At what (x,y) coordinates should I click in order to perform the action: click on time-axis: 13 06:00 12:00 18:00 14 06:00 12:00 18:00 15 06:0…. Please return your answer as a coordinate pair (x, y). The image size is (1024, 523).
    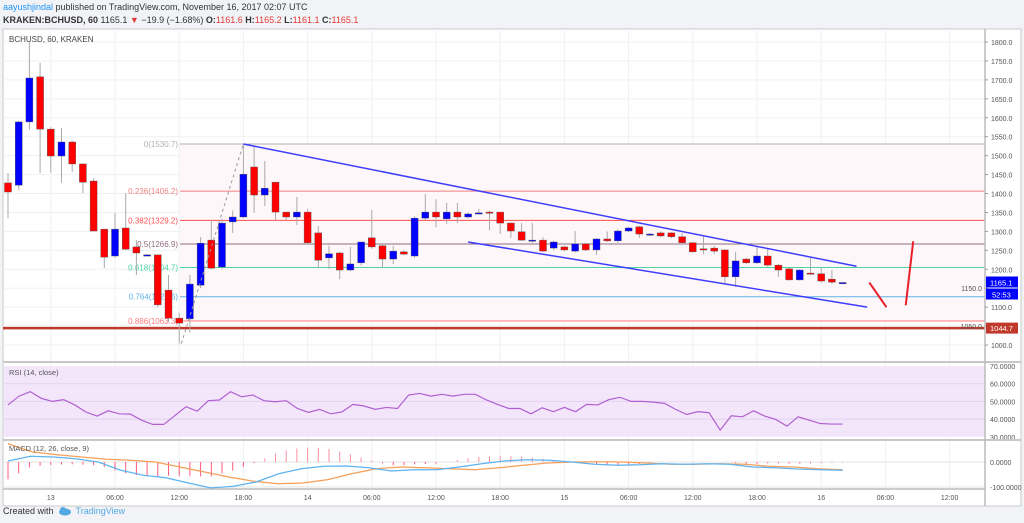
    Looking at the image, I should click on (494, 495).